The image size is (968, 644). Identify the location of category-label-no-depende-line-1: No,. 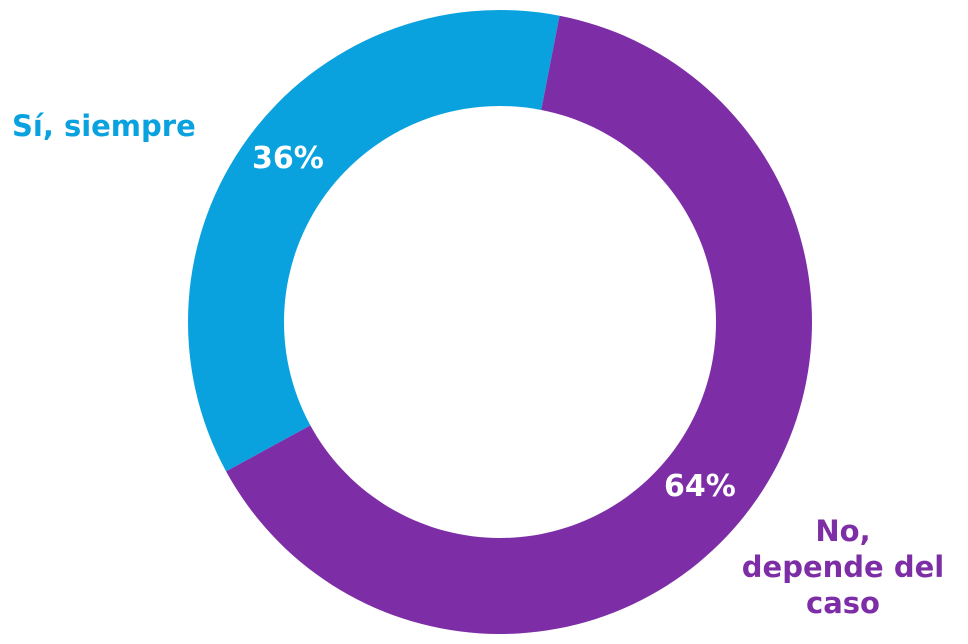
(843, 531).